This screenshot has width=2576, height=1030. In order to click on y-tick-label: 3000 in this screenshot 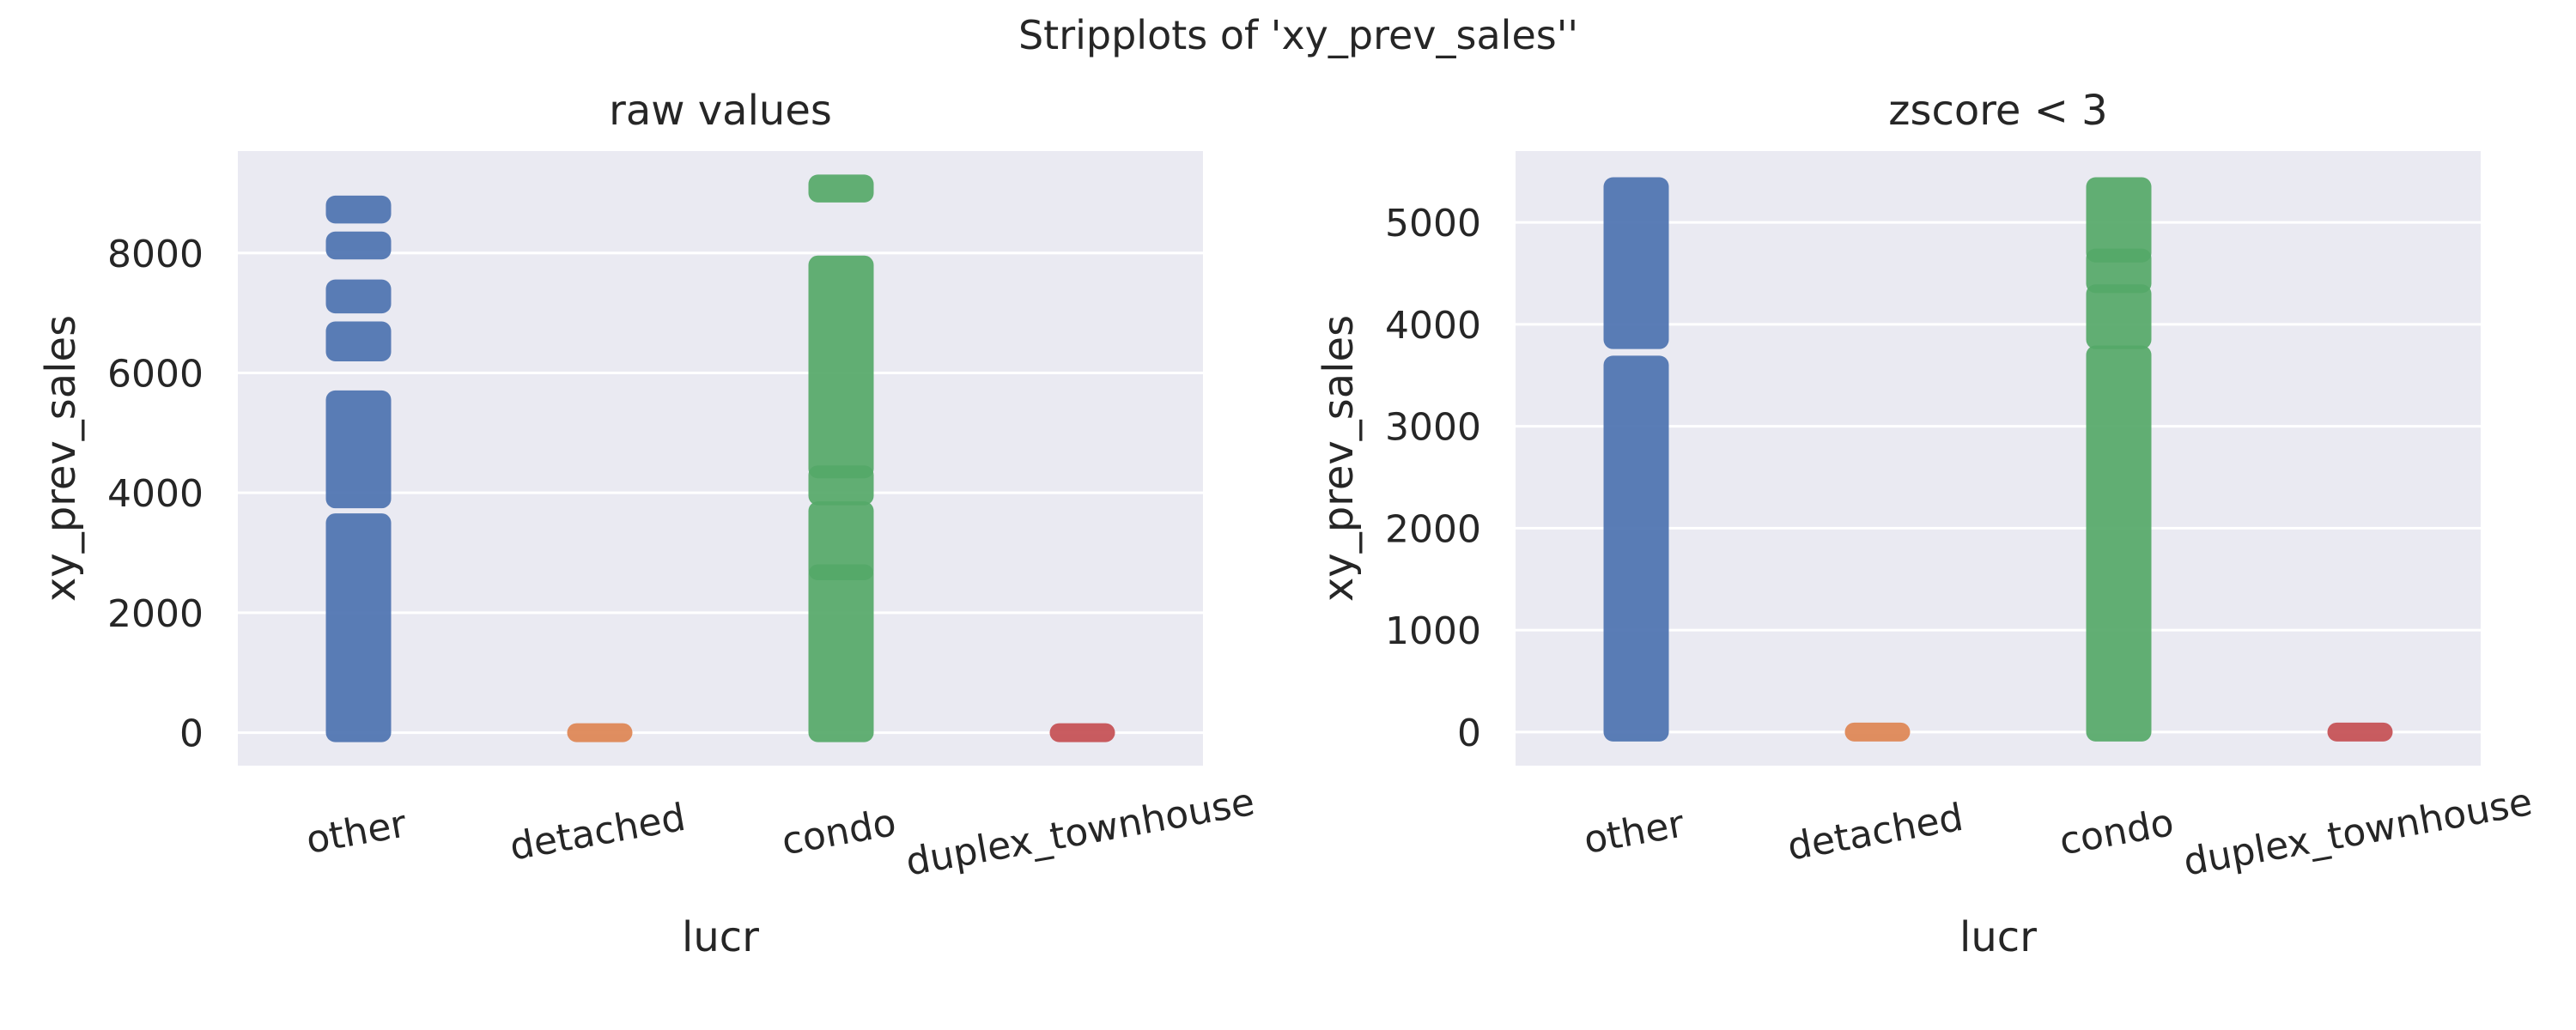, I will do `click(1433, 428)`.